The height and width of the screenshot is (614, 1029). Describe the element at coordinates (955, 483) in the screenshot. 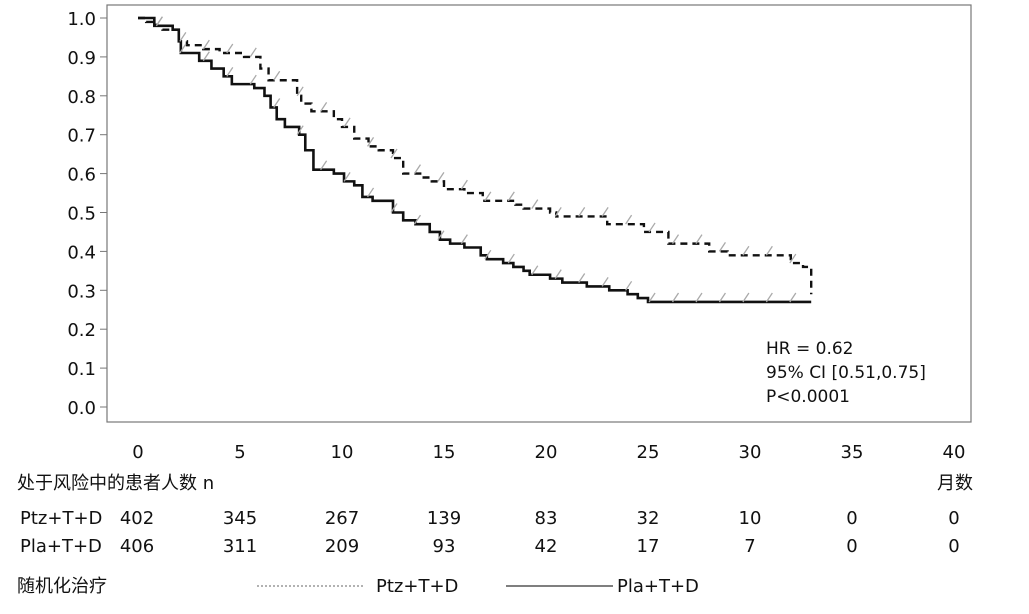

I see `x-unit-label: 月数` at that location.